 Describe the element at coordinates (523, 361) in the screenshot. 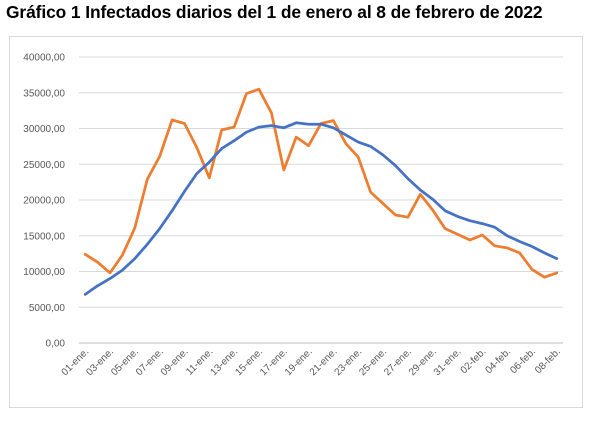

I see `x-tick-label: 06-feb.` at that location.